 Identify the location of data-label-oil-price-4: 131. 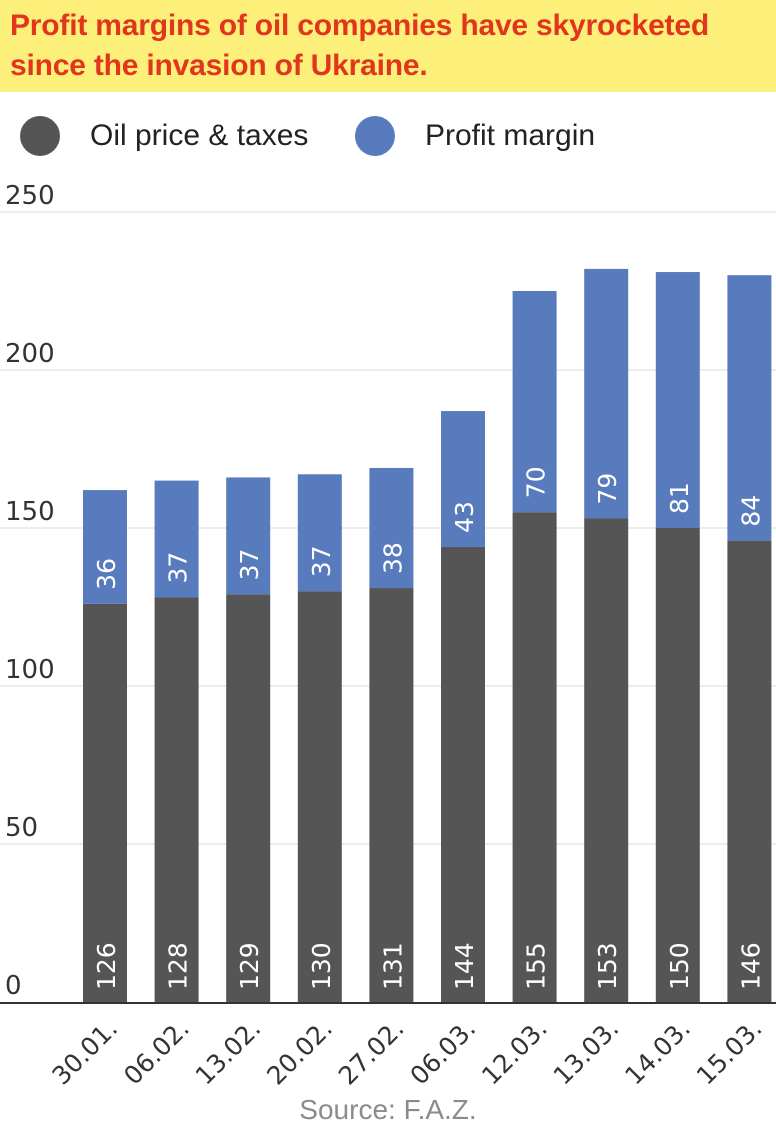
(392, 966).